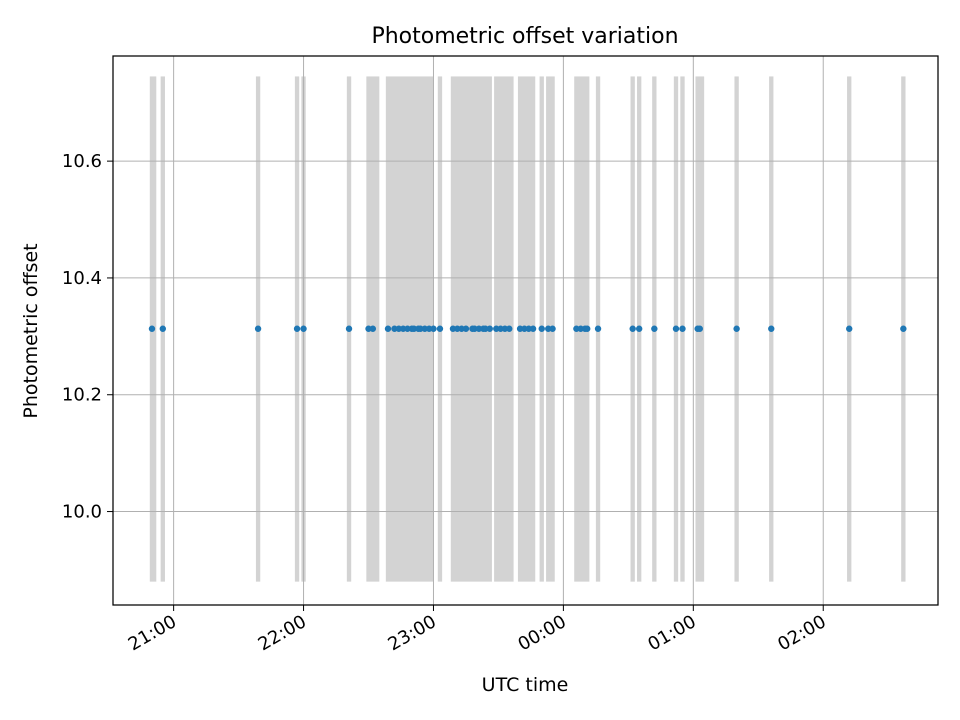 This screenshot has width=960, height=720. Describe the element at coordinates (541, 633) in the screenshot. I see `x-tick-label: 00:00` at that location.